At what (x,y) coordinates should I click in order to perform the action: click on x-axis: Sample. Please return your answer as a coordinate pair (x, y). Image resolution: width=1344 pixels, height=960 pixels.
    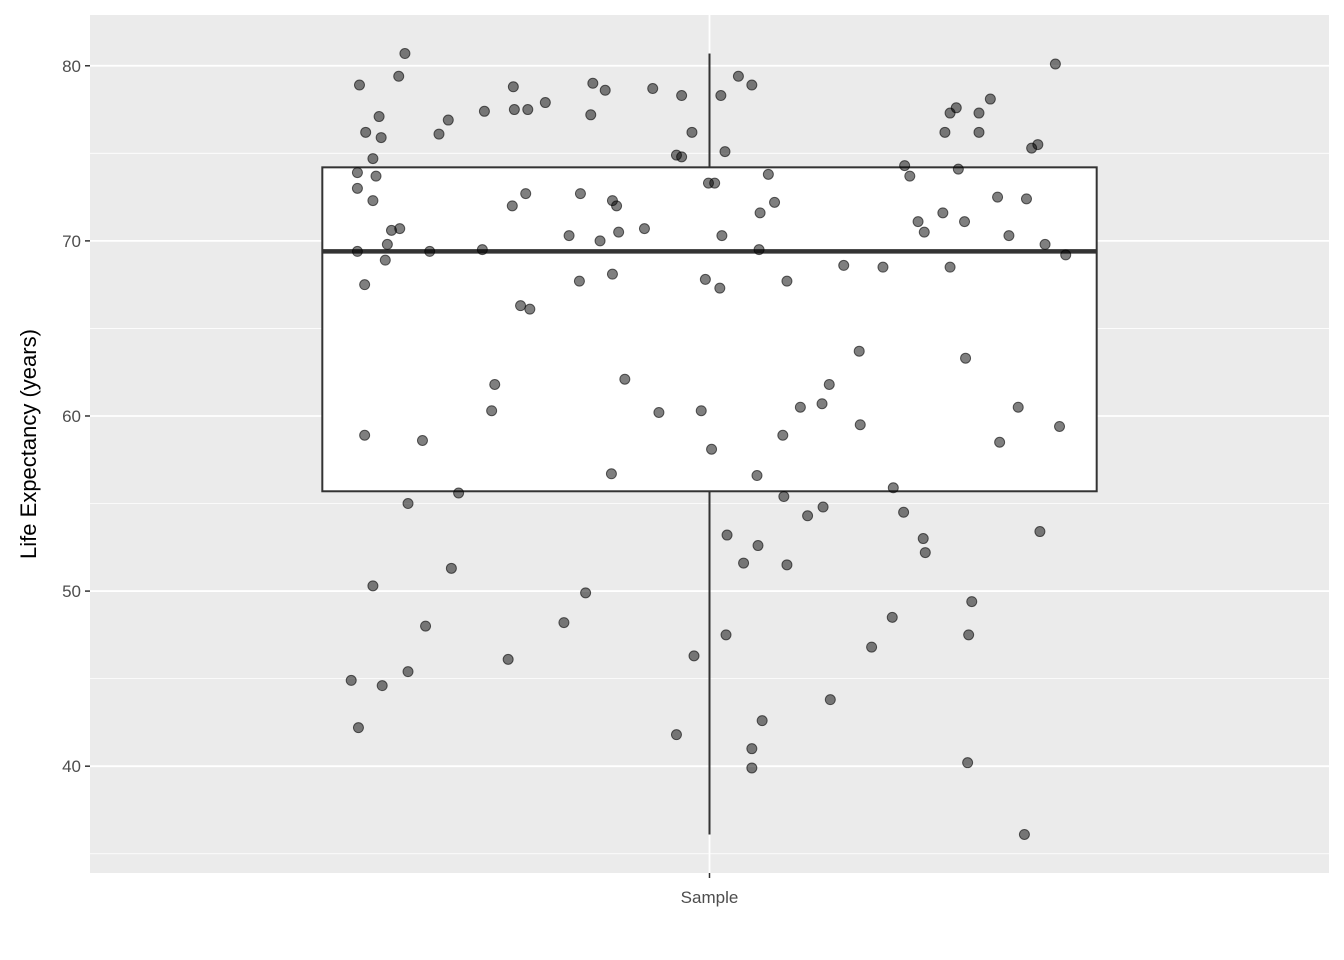
    Looking at the image, I should click on (710, 890).